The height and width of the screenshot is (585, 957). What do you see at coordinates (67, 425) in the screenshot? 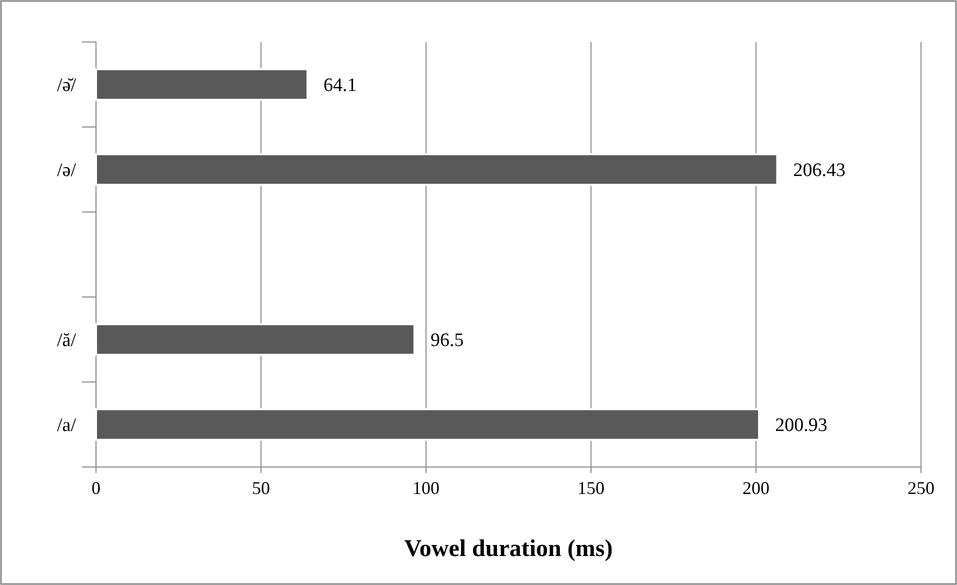
I see `y-tick-label: /a/` at bounding box center [67, 425].